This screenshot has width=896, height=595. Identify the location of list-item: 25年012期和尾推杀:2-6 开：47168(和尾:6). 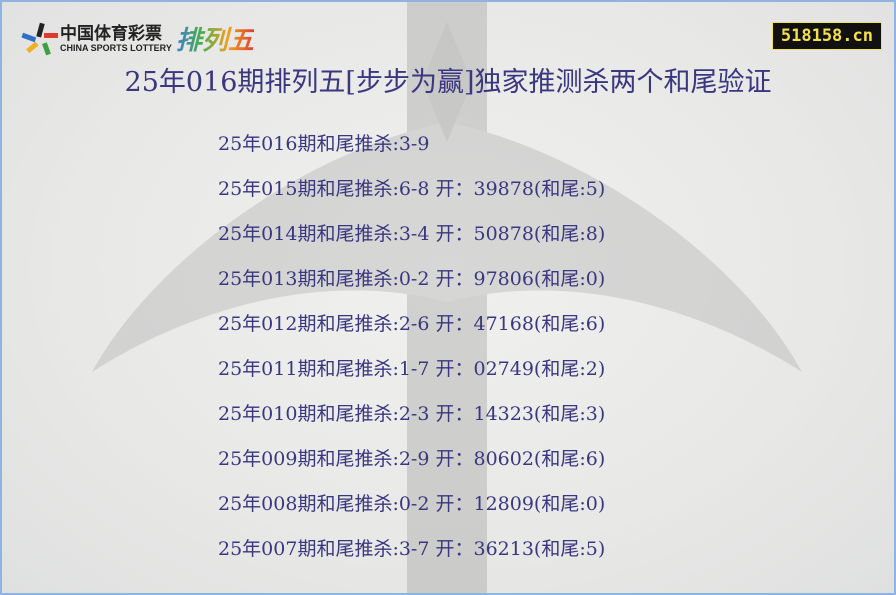
(412, 324).